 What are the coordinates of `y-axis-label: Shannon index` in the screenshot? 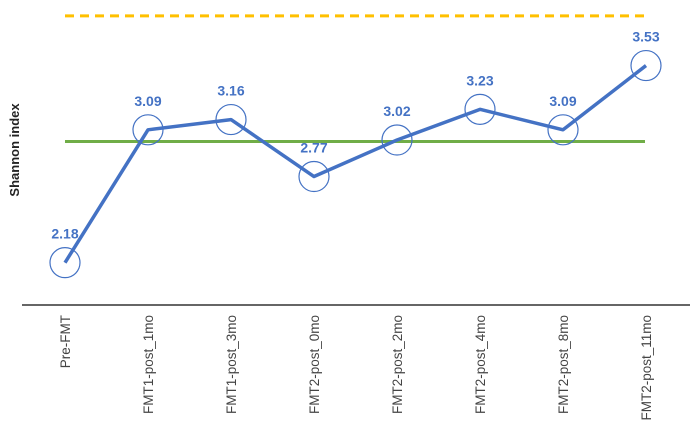 It's located at (14, 150).